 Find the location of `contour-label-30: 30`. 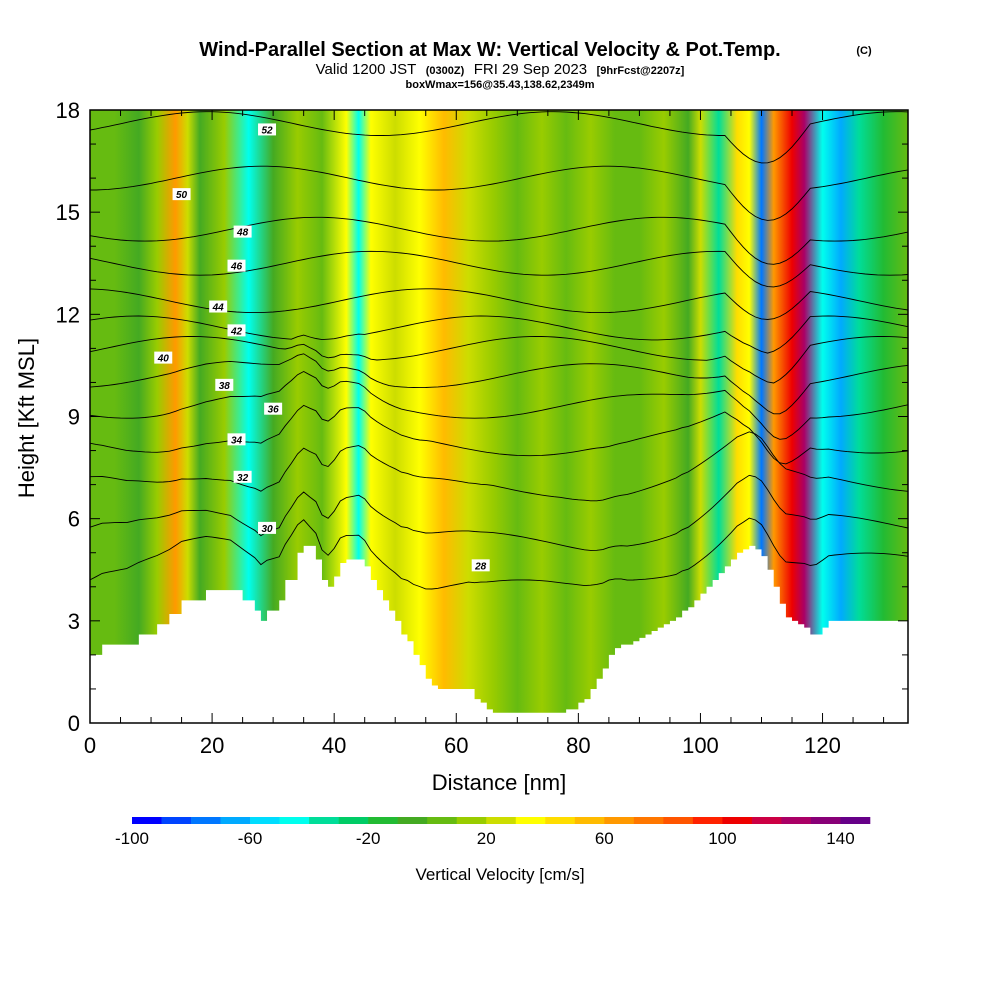

contour-label-30: 30 is located at coordinates (267, 528).